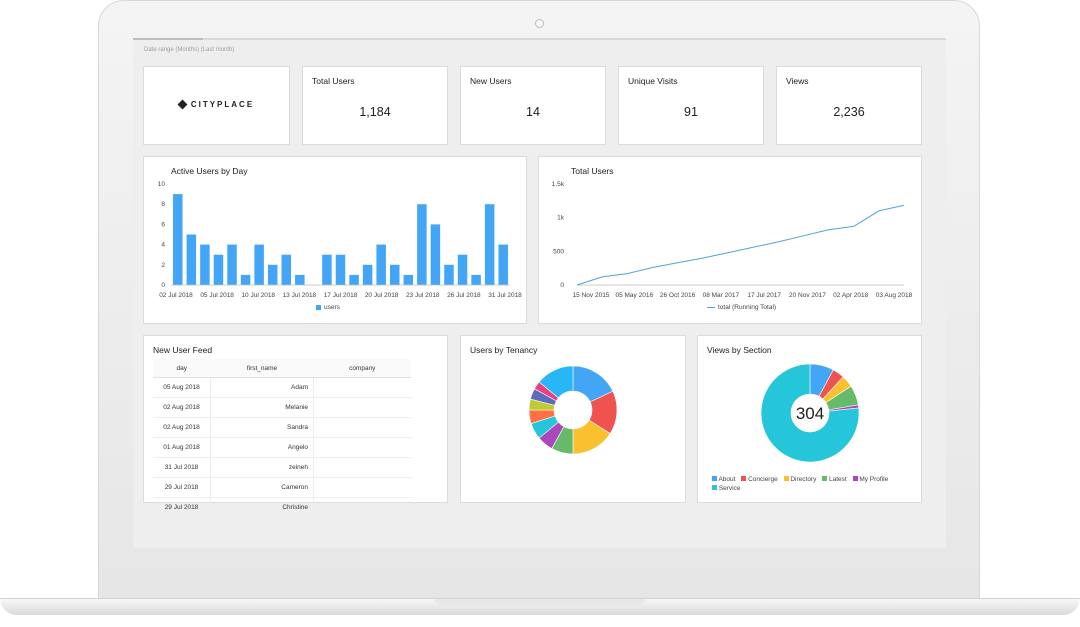 The height and width of the screenshot is (627, 1080). What do you see at coordinates (807, 295) in the screenshot?
I see `x-tick-label: 20 Nov 2017` at bounding box center [807, 295].